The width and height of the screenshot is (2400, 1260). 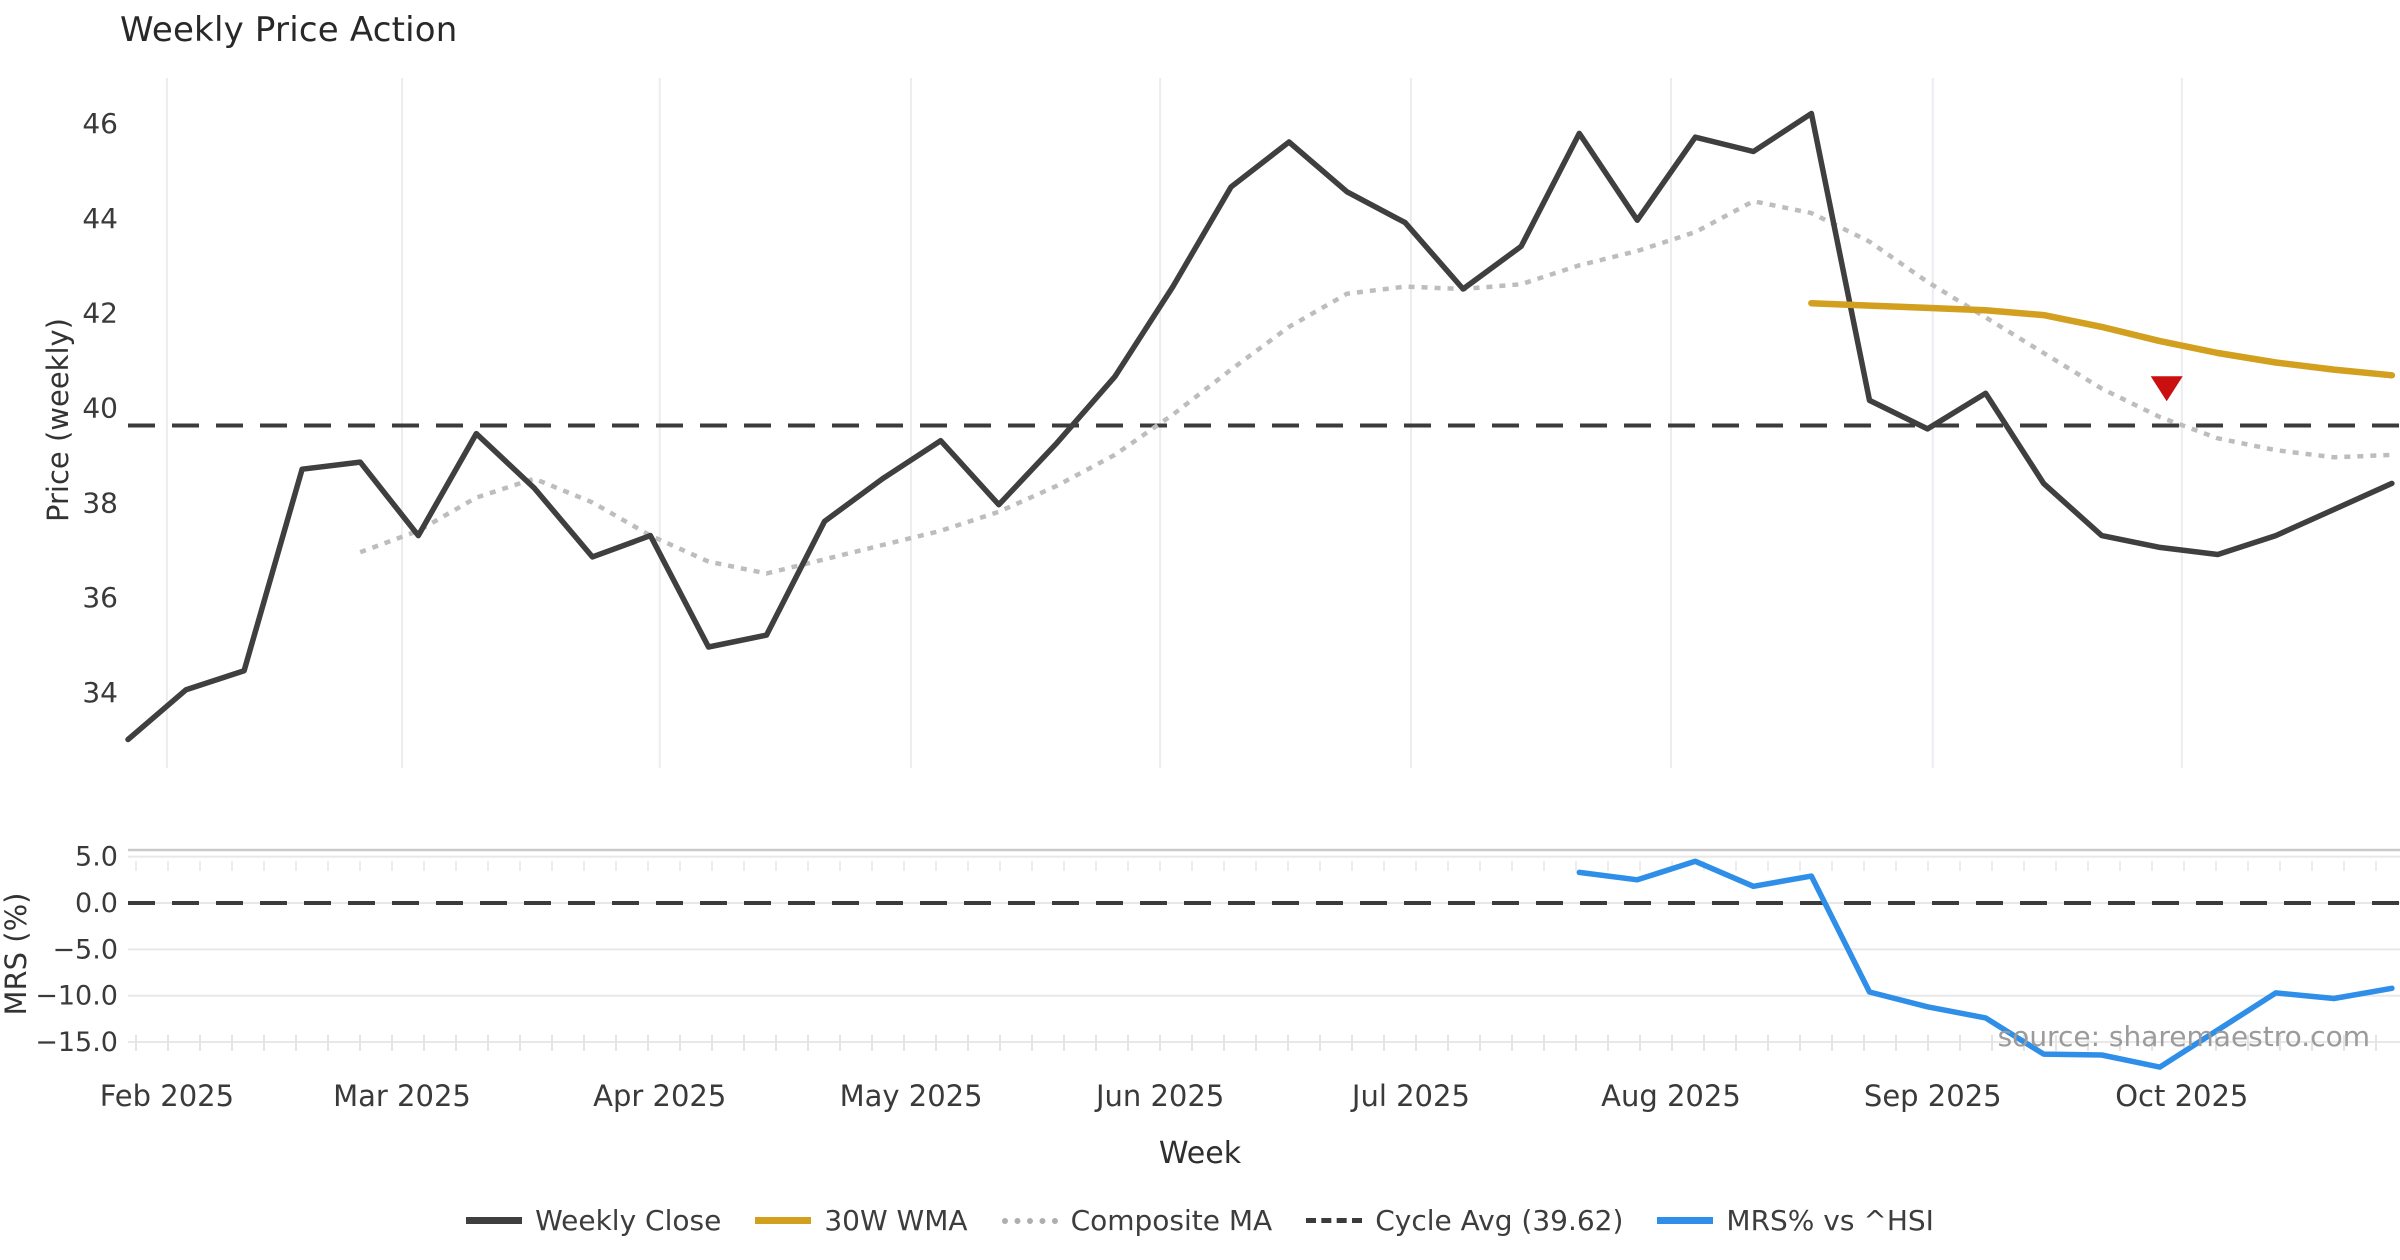 I want to click on wma-30w-line, so click(x=2102, y=339).